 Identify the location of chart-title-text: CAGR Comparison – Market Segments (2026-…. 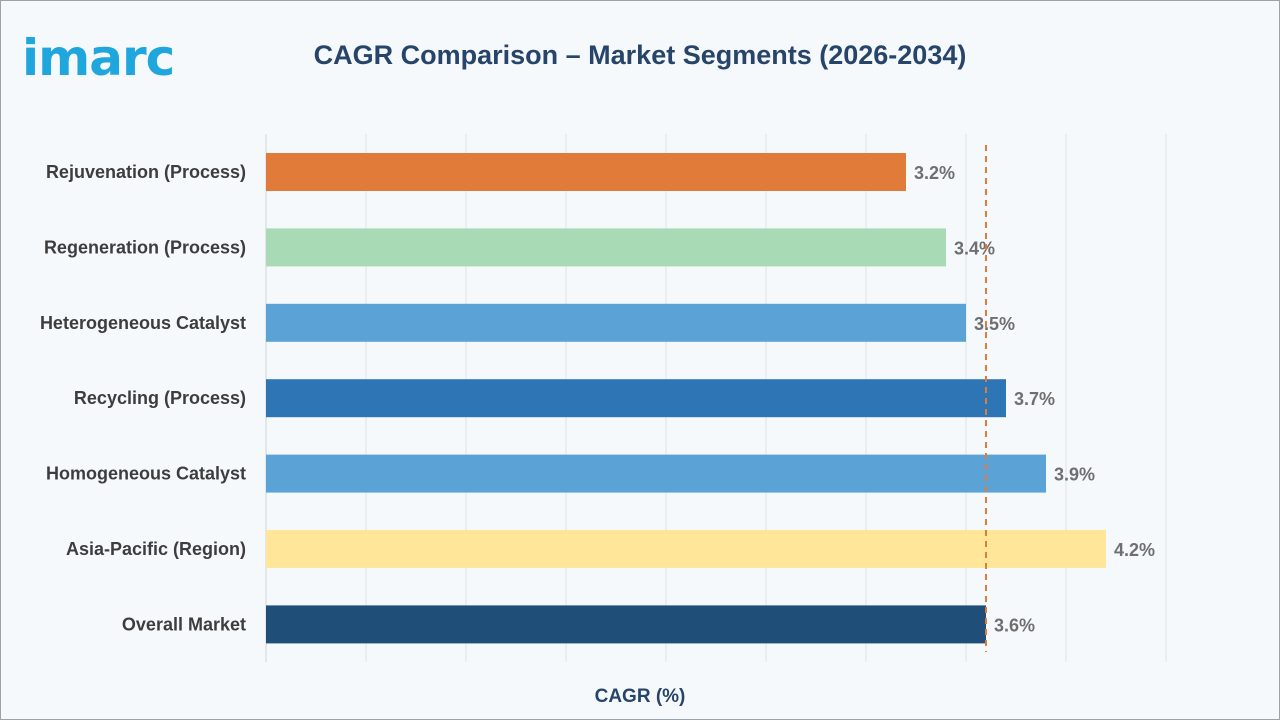
(640, 55).